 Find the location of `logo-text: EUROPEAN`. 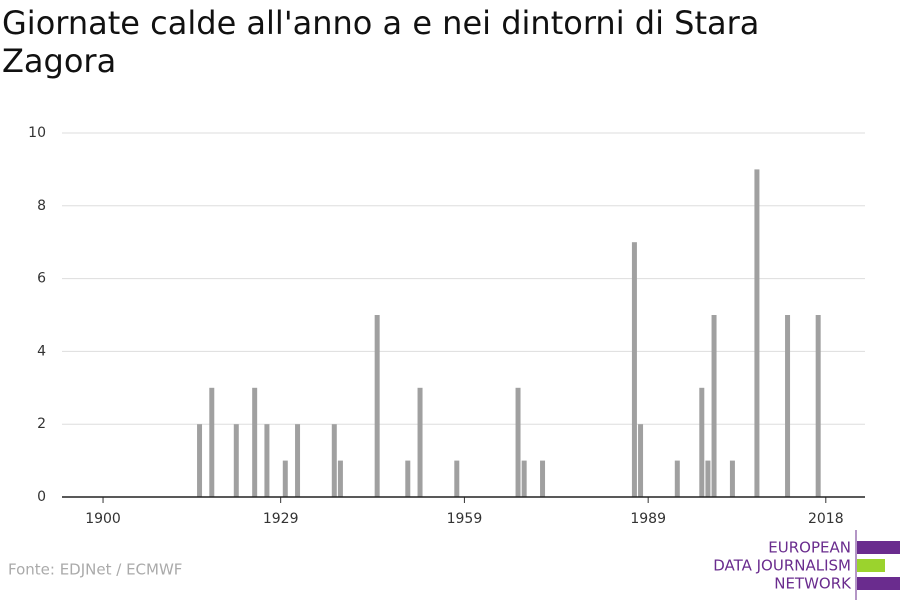

logo-text: EUROPEAN is located at coordinates (809, 548).